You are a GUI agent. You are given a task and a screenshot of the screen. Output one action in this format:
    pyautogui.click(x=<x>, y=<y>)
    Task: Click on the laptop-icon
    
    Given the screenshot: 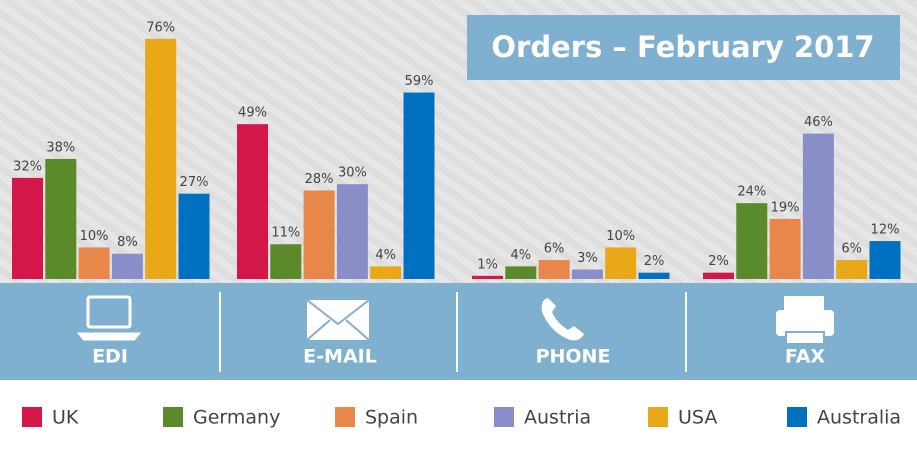 What is the action you would take?
    pyautogui.click(x=109, y=318)
    